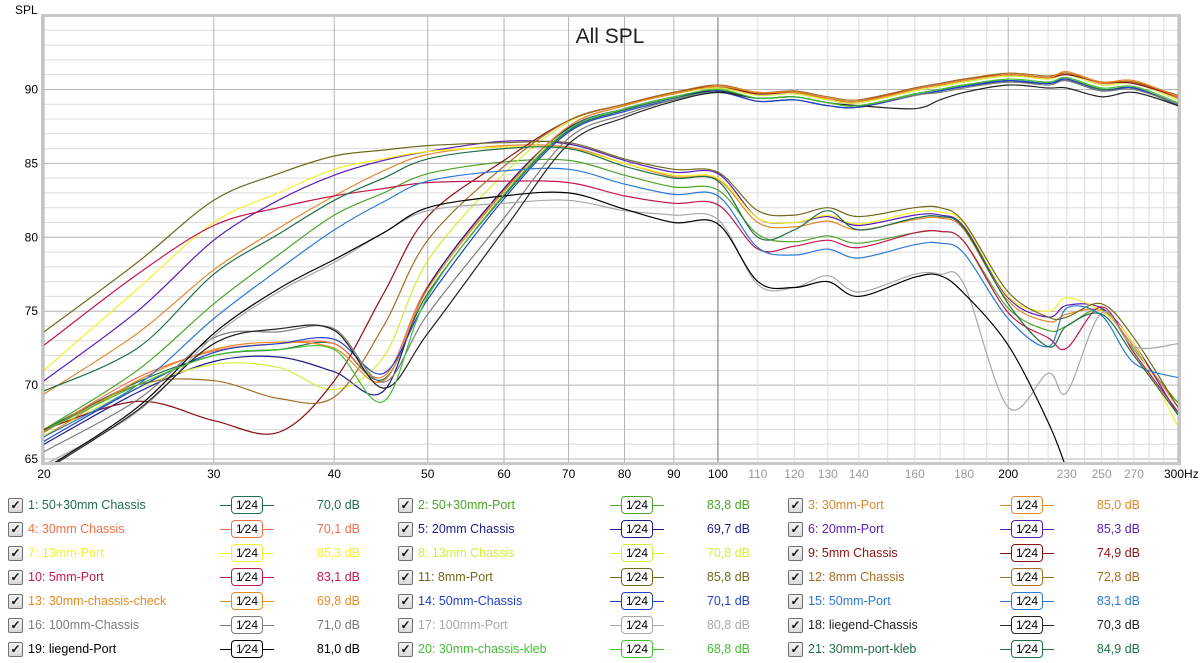  Describe the element at coordinates (455, 577) in the screenshot. I see `legend-label: 11: 8mm-Port` at that location.